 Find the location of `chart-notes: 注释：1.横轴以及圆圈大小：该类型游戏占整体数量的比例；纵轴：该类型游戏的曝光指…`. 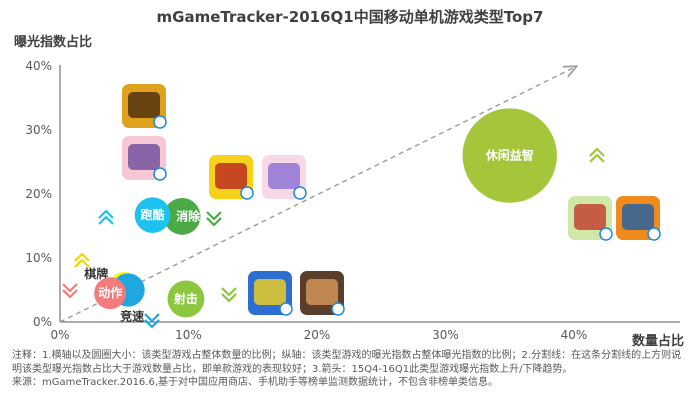

chart-notes: 注释：1.横轴以及圆圈大小：该类型游戏占整体数量的比例；纵轴：该类型游戏的曝光指… is located at coordinates (351, 369).